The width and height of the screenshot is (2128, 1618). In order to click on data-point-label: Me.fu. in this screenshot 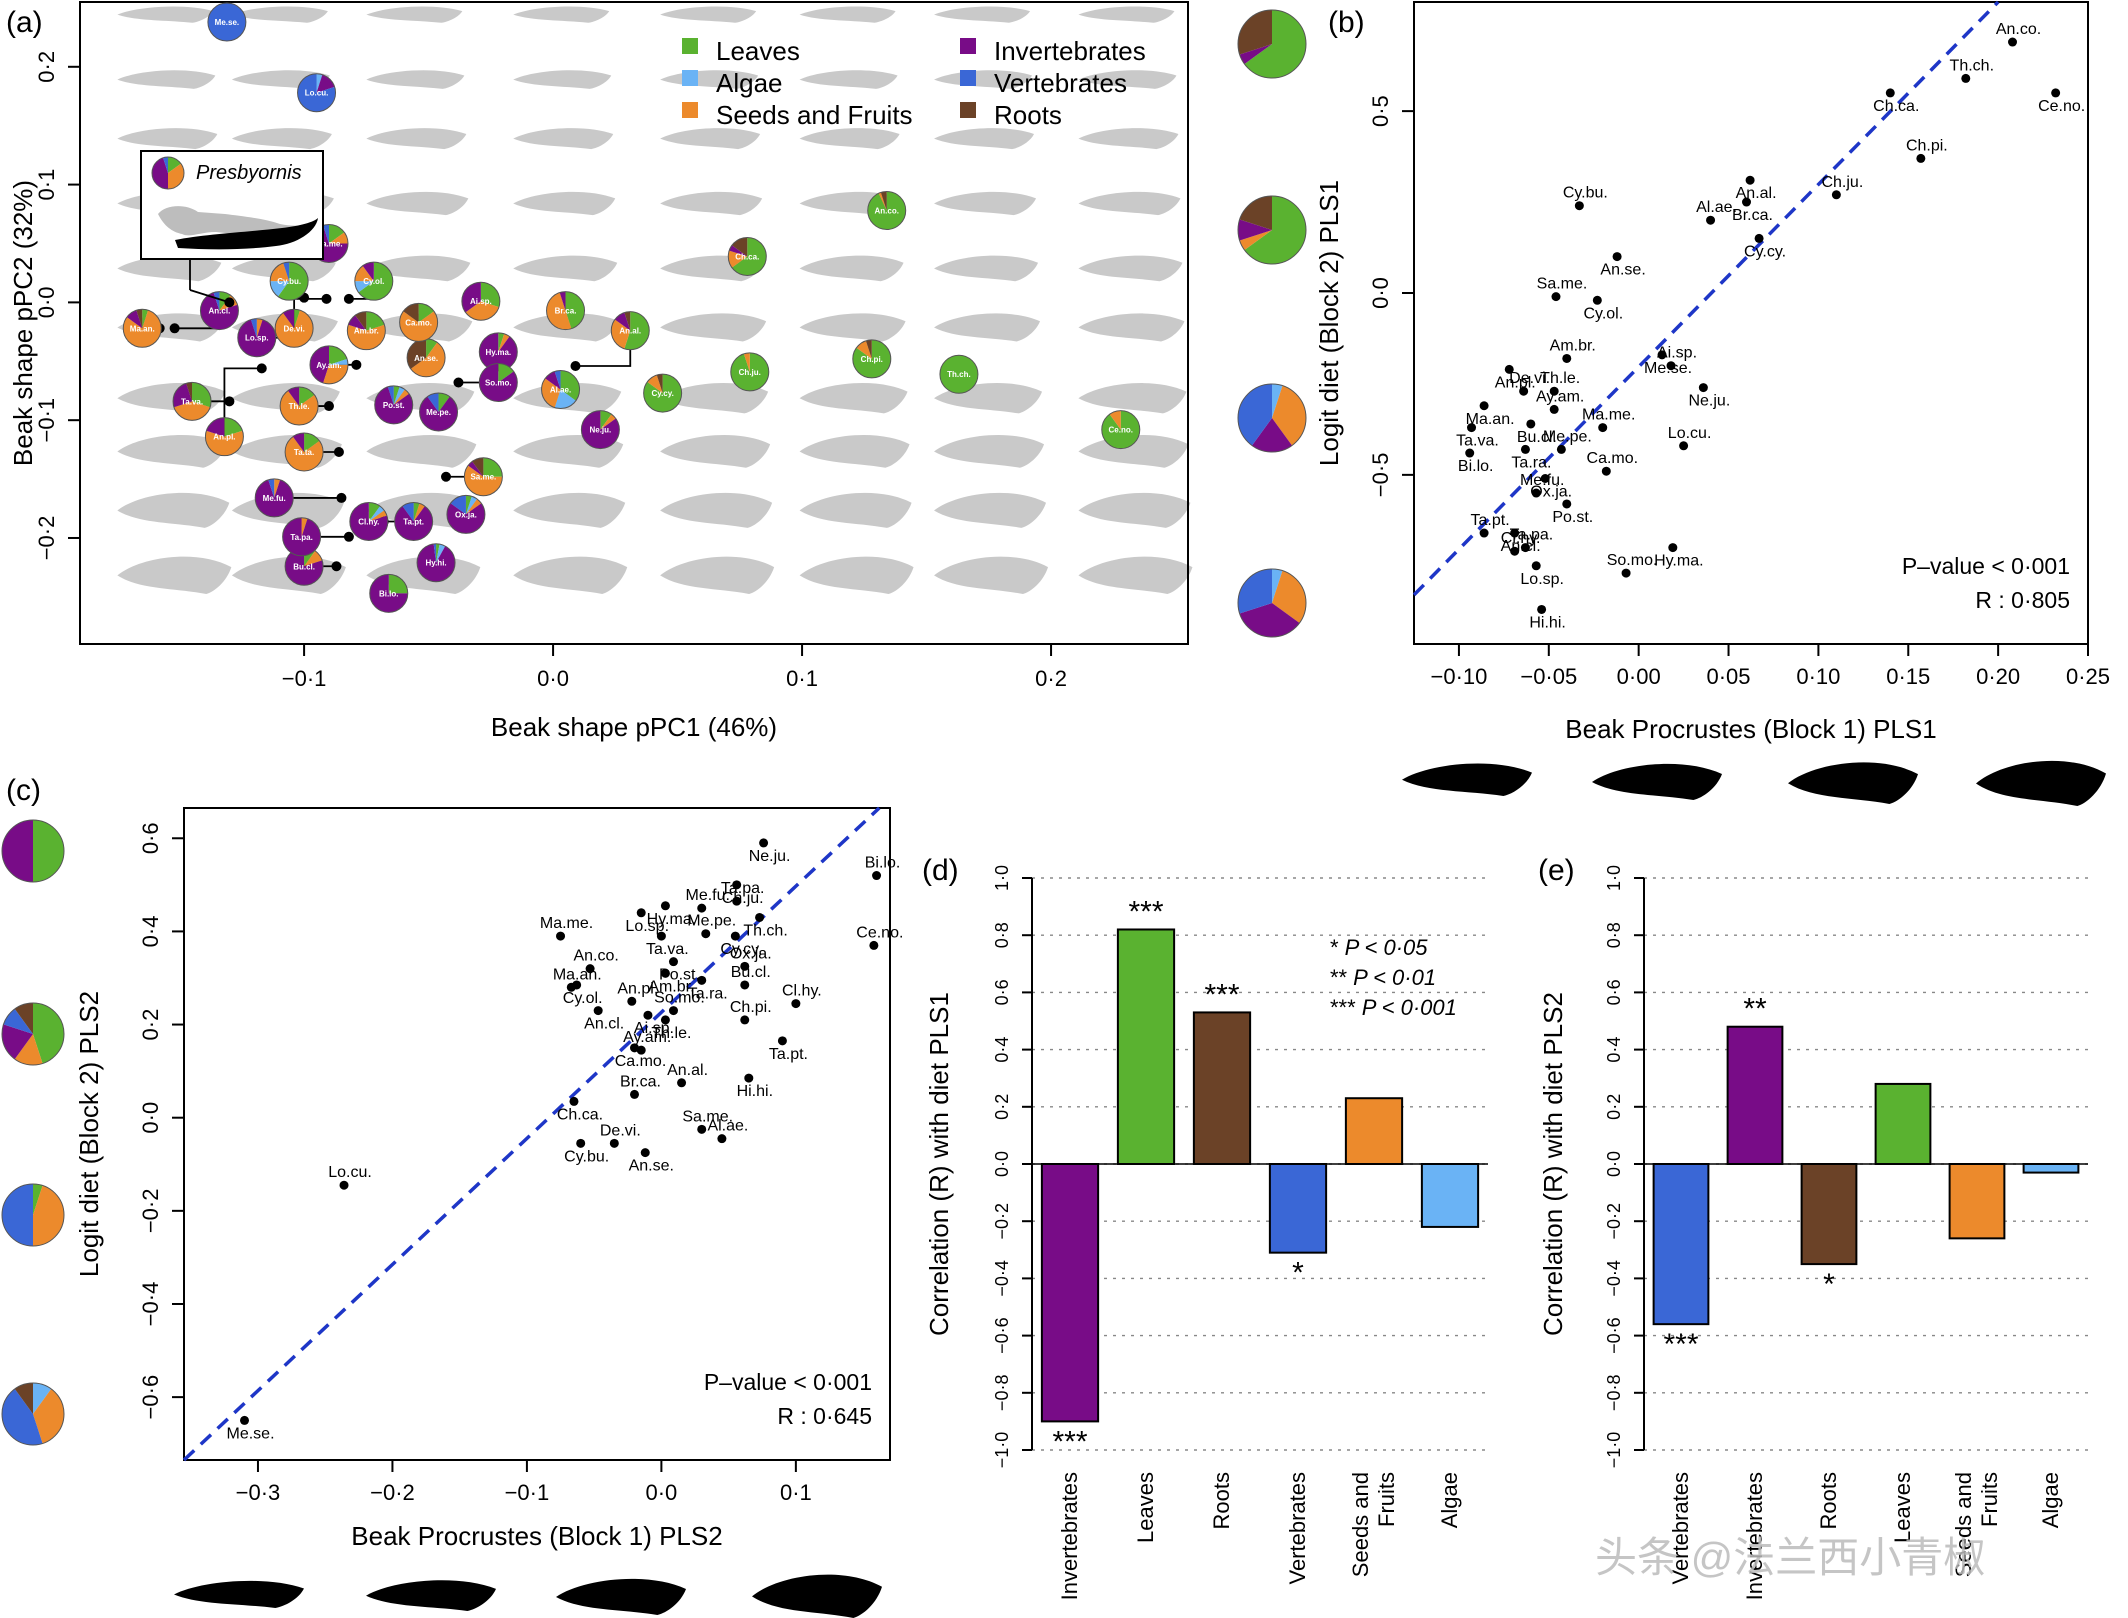, I will do `click(707, 895)`.